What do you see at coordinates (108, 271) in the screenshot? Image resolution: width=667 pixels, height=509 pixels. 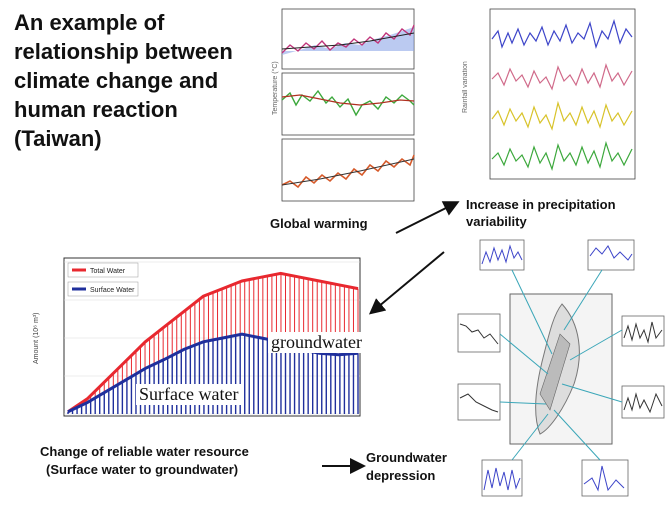 I see `legend-total-text: Total Water` at bounding box center [108, 271].